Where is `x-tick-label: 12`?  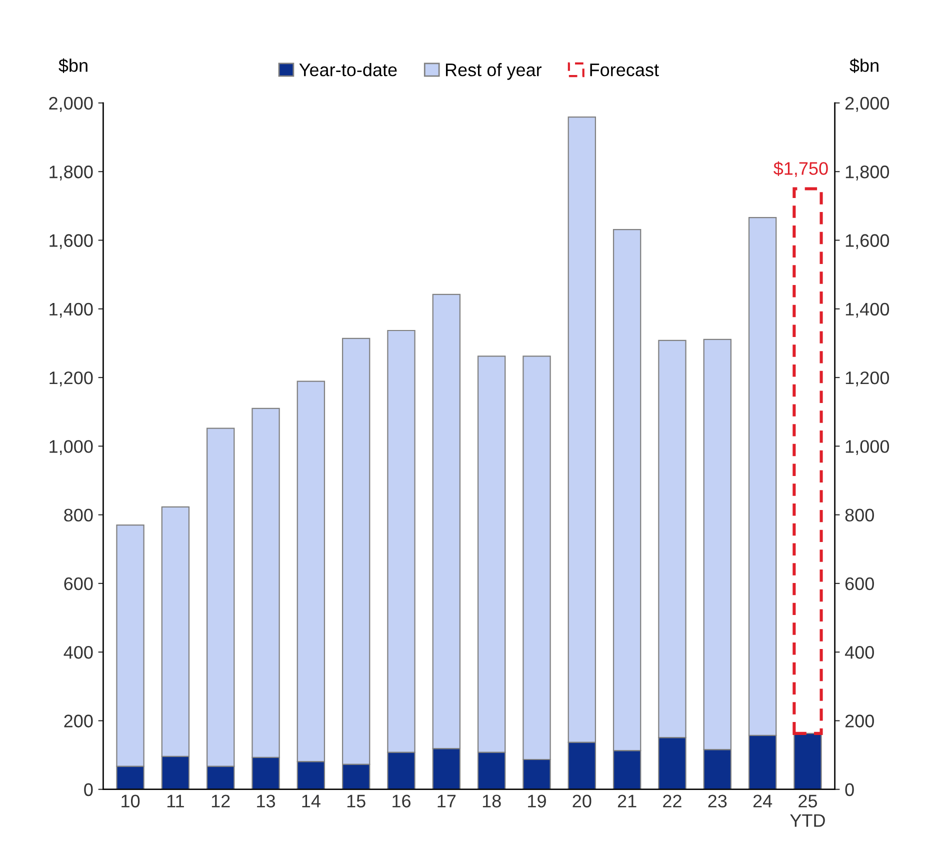
x-tick-label: 12 is located at coordinates (221, 801).